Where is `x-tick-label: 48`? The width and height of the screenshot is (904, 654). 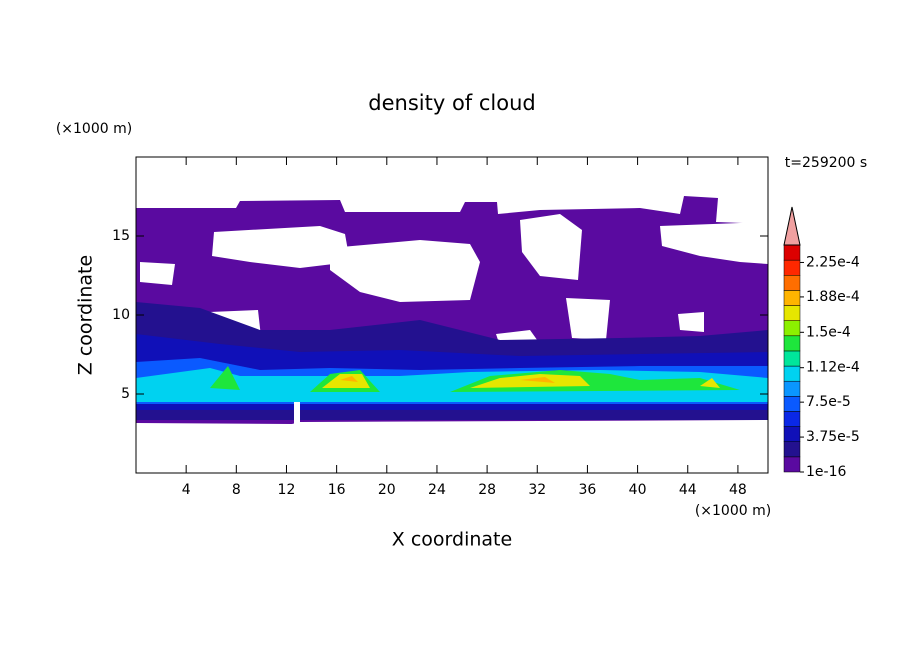 x-tick-label: 48 is located at coordinates (738, 490).